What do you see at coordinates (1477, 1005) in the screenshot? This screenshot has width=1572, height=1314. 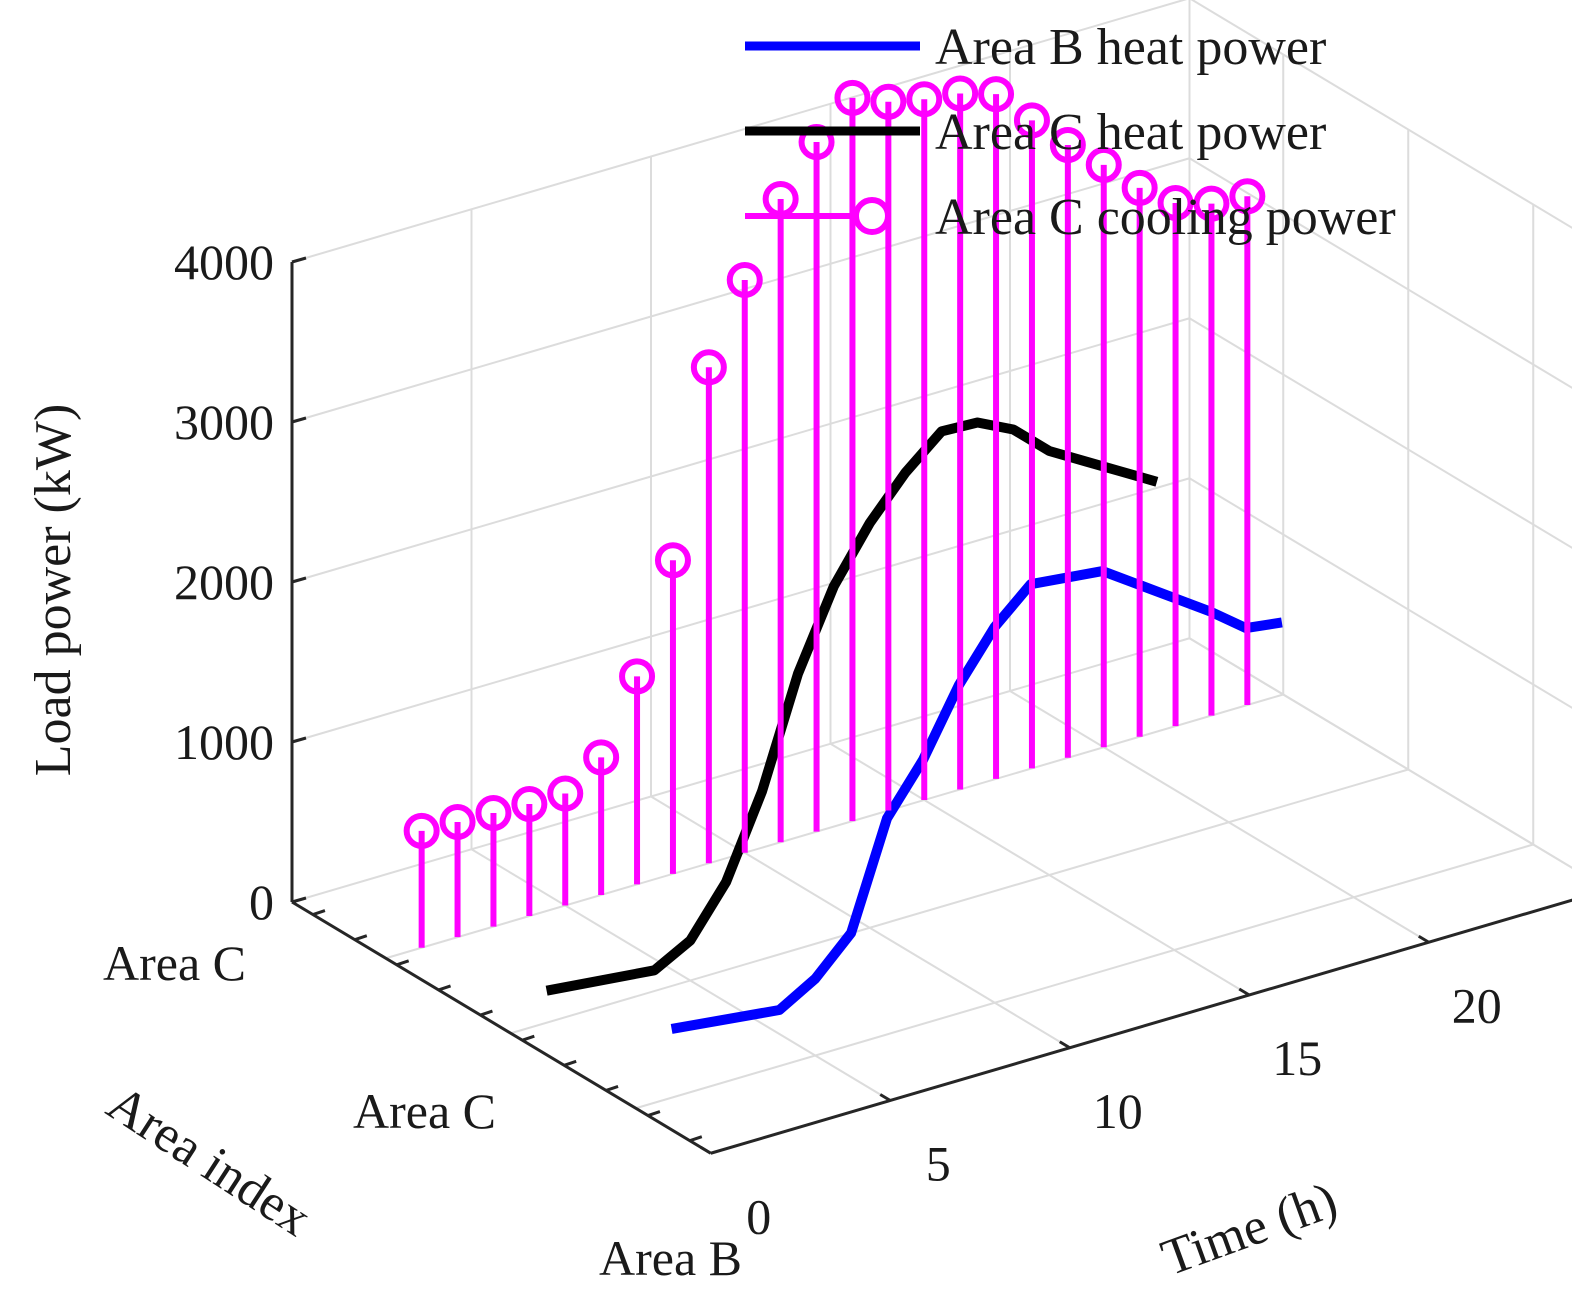 I see `x-tick-label-4: 20` at bounding box center [1477, 1005].